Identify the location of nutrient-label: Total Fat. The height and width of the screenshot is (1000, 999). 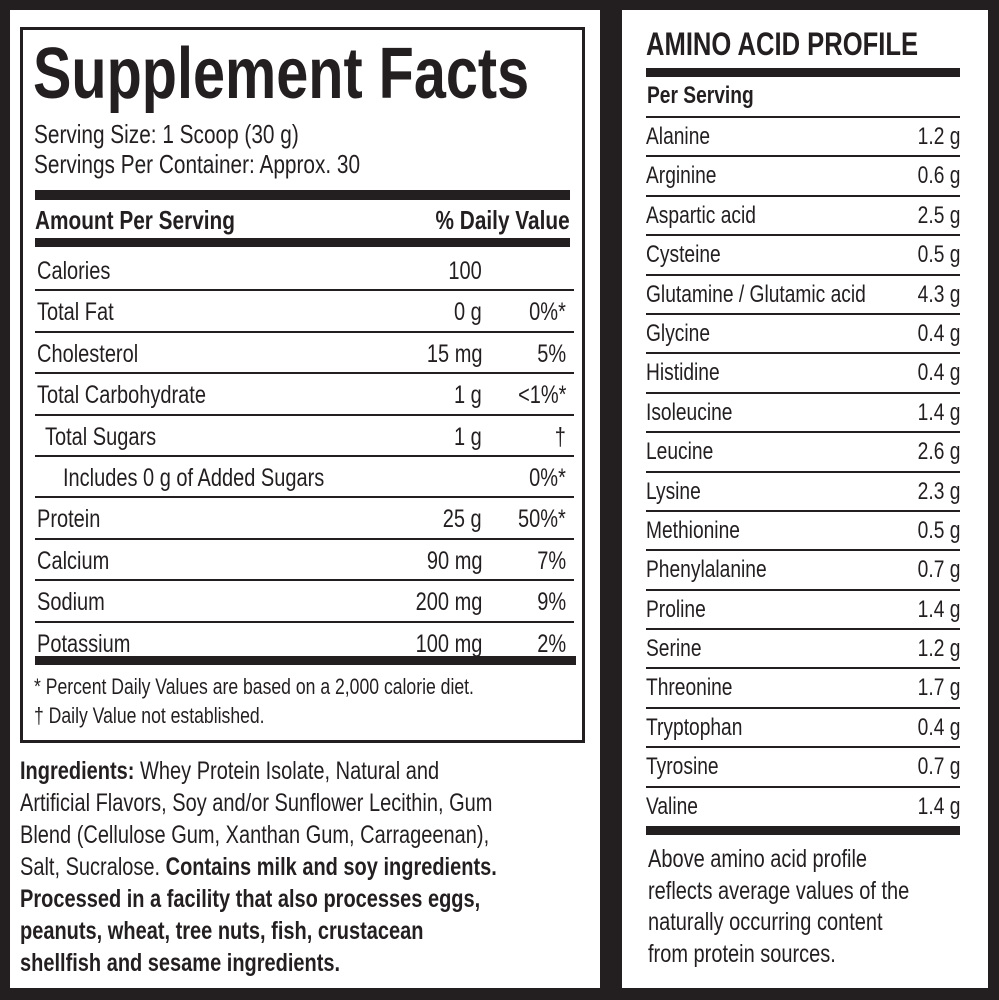
(75, 312).